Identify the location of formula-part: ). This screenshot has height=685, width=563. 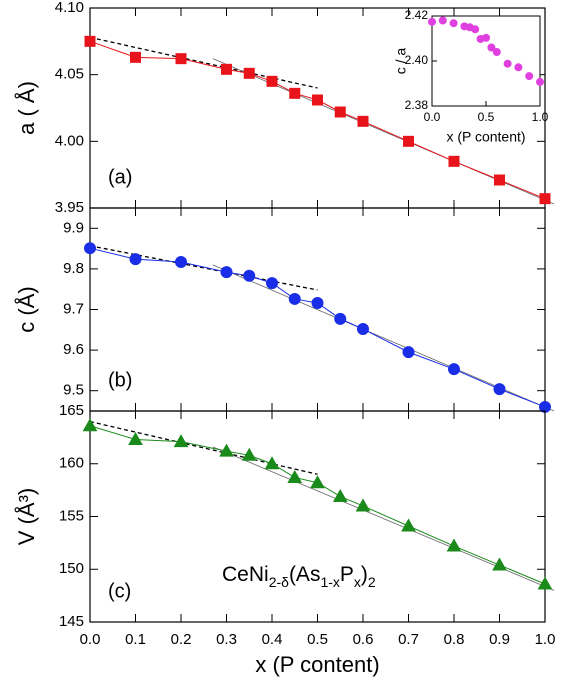
(364, 574).